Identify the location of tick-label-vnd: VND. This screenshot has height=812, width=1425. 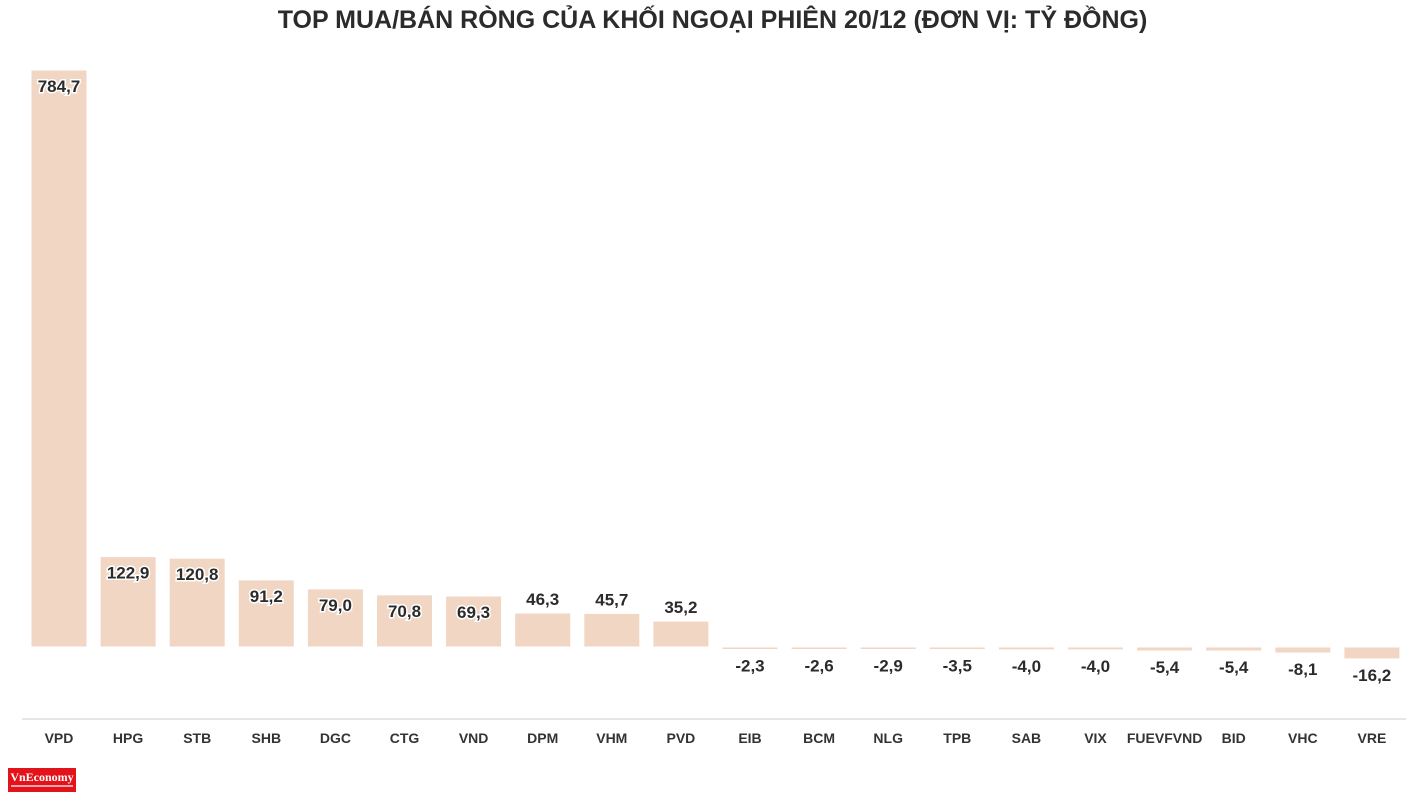
(474, 738).